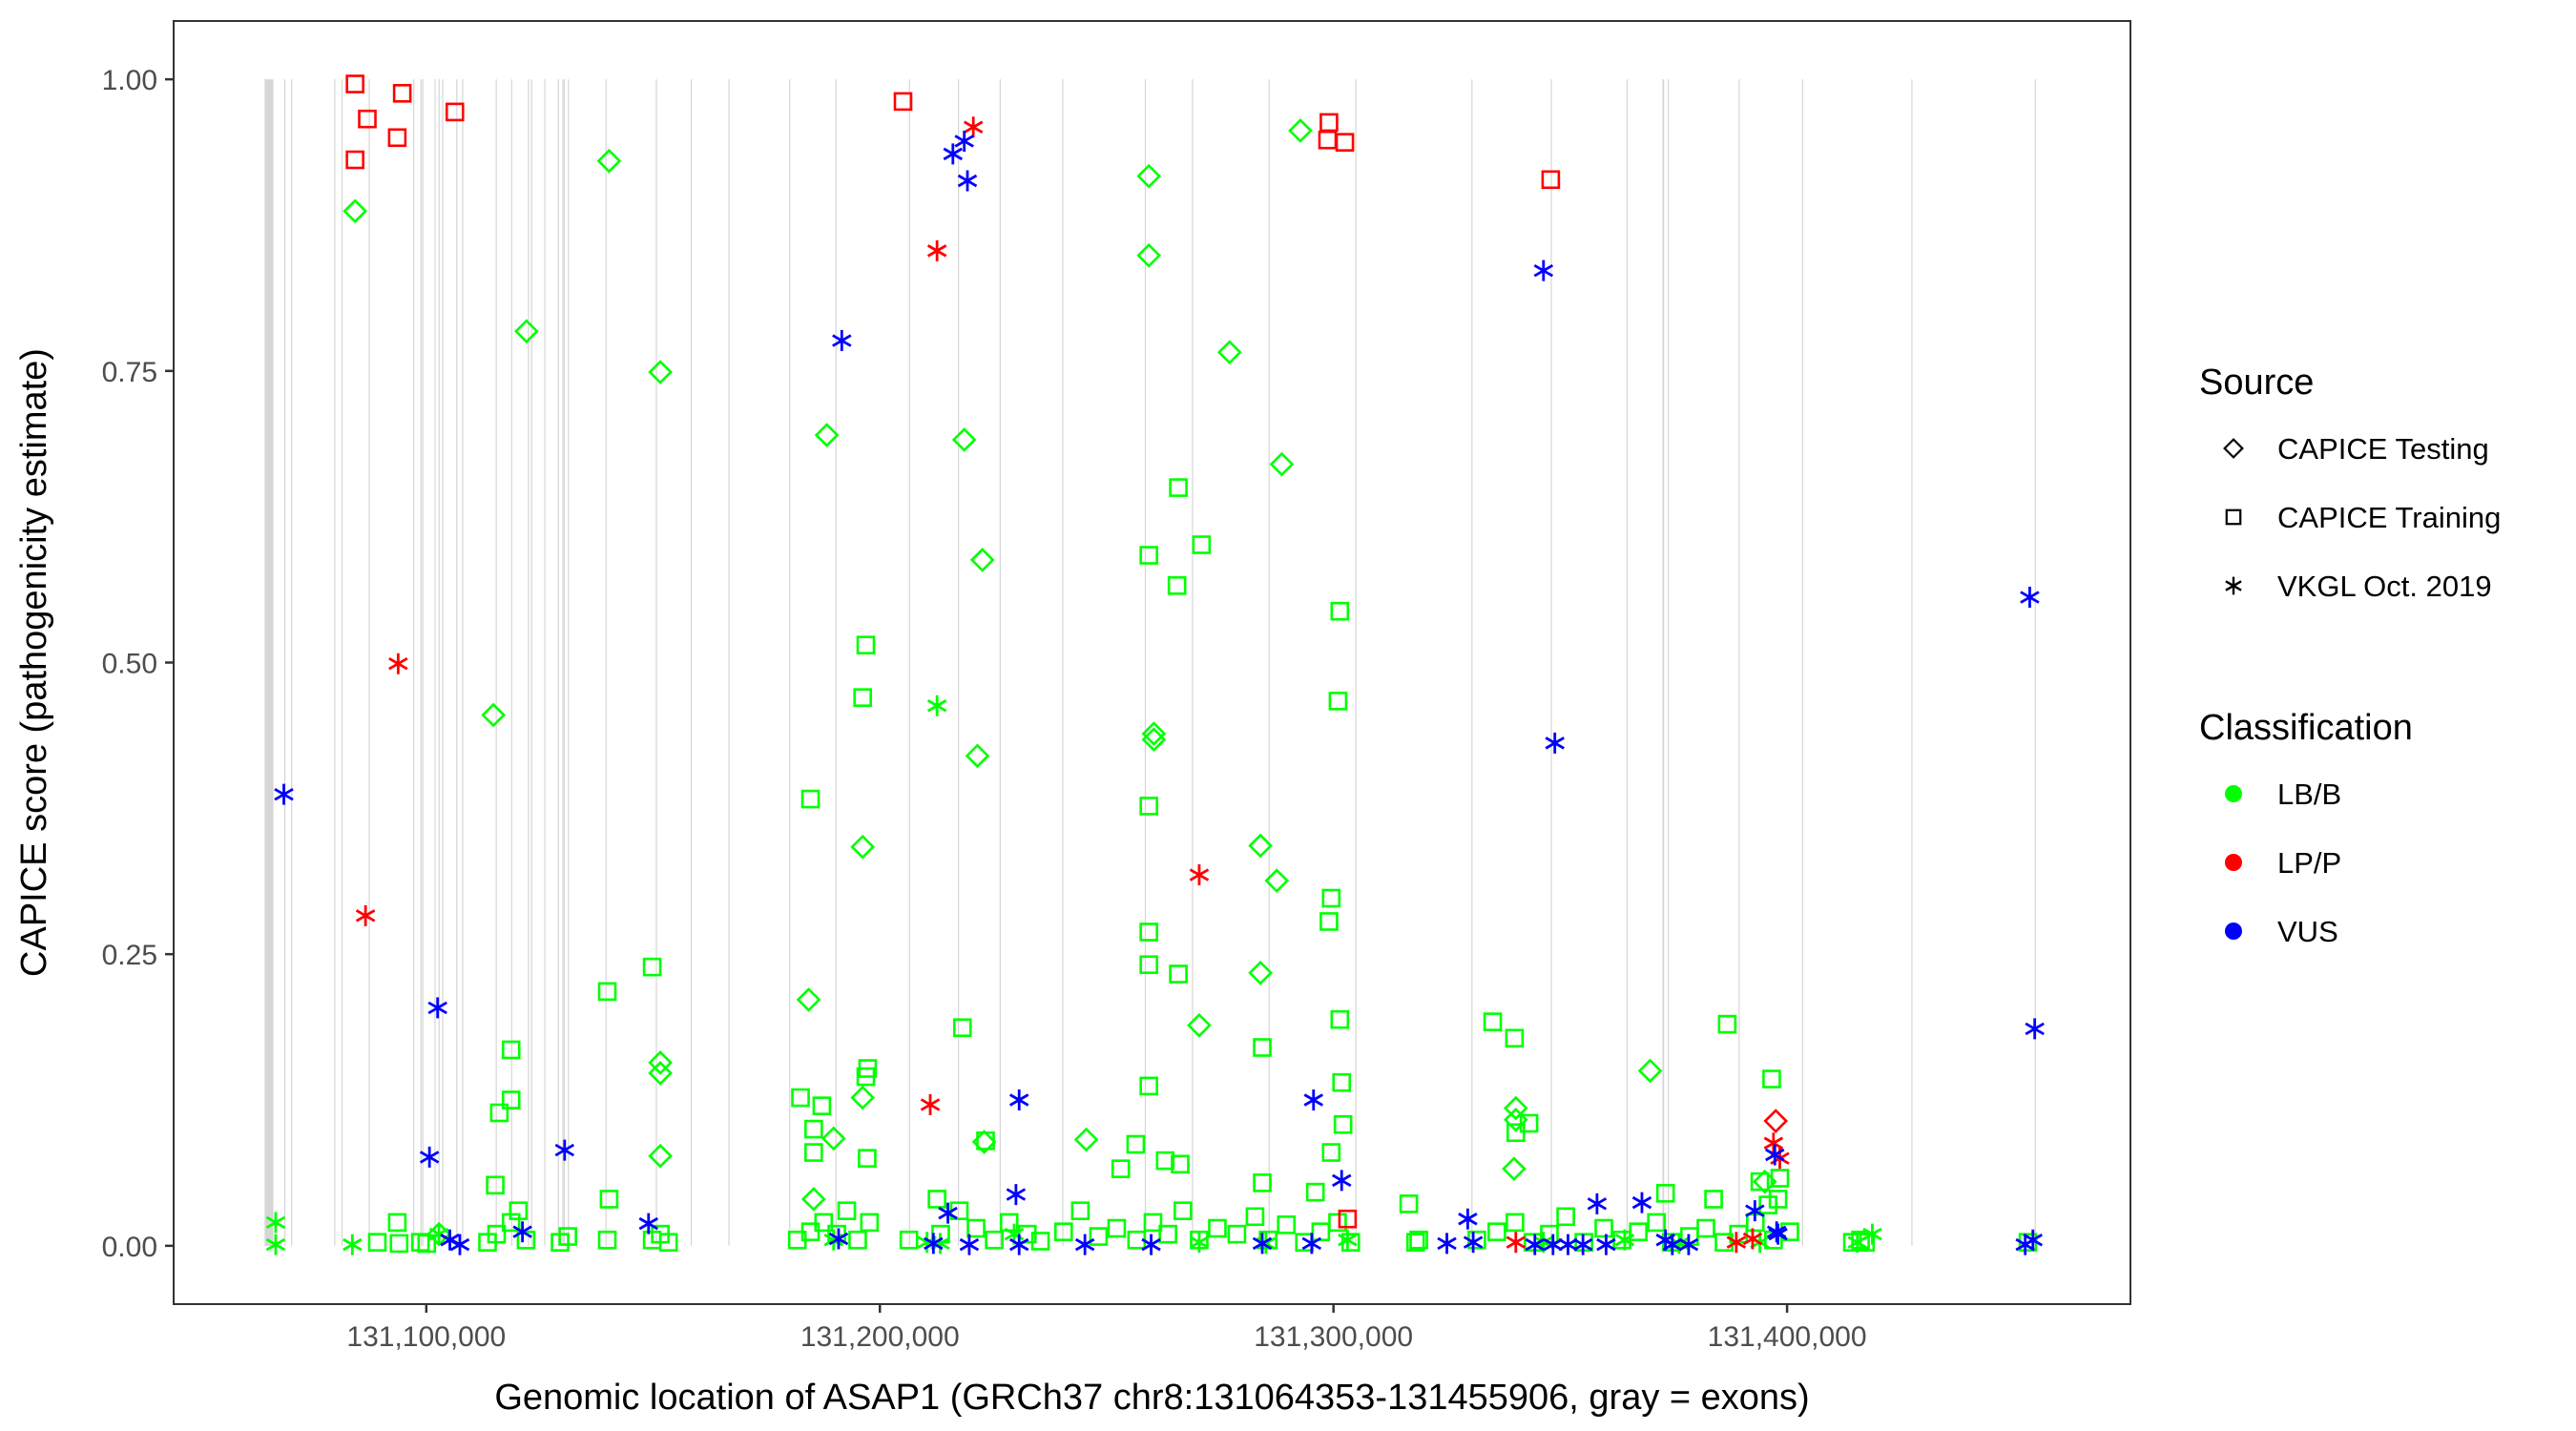 The width and height of the screenshot is (2576, 1431). I want to click on legend-classification-entries: LB/B LP/P VUS, so click(2283, 863).